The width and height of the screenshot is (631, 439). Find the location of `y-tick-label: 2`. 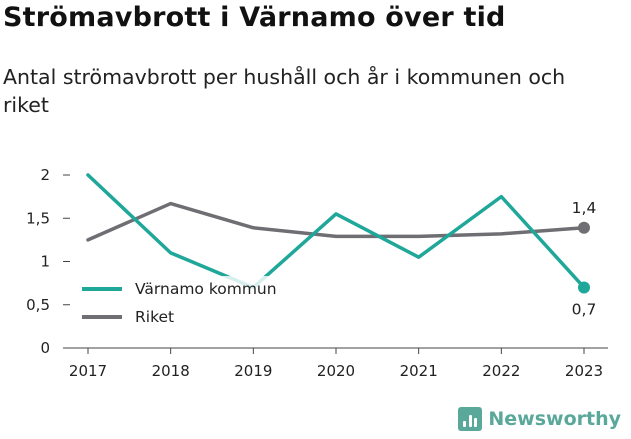

y-tick-label: 2 is located at coordinates (45, 175).